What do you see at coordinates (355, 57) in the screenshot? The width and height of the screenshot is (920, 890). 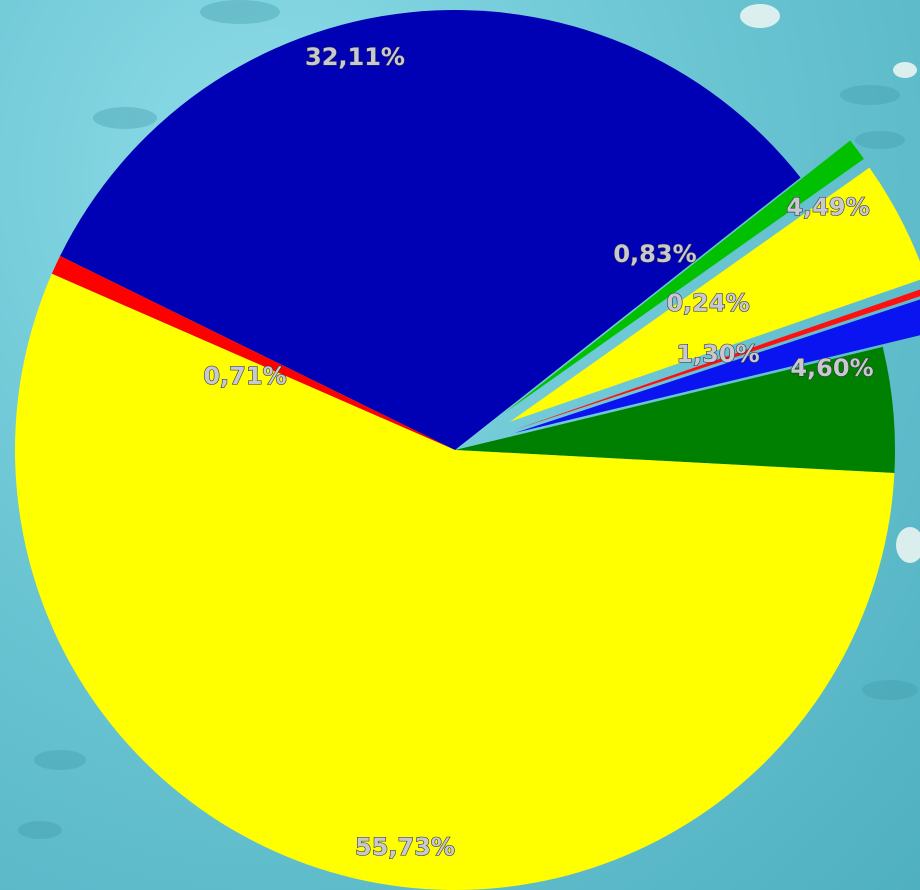 I see `slice-label: 32,11%` at bounding box center [355, 57].